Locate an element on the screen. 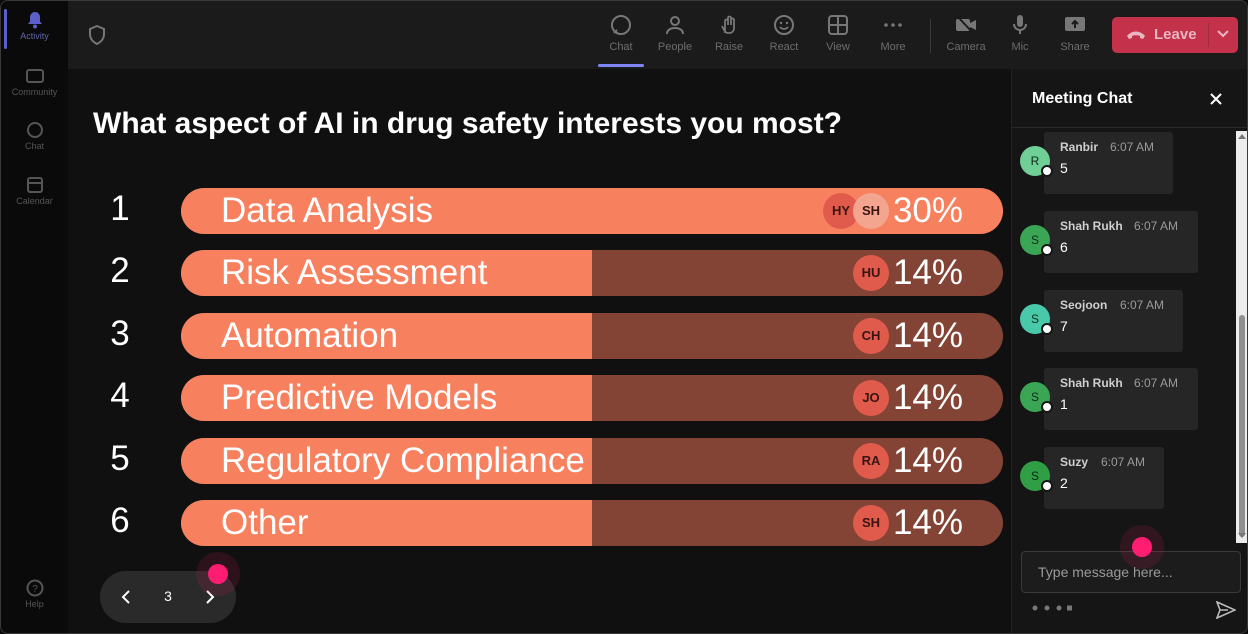 Image resolution: width=1248 pixels, height=634 pixels. voter-avatar: CH is located at coordinates (871, 335).